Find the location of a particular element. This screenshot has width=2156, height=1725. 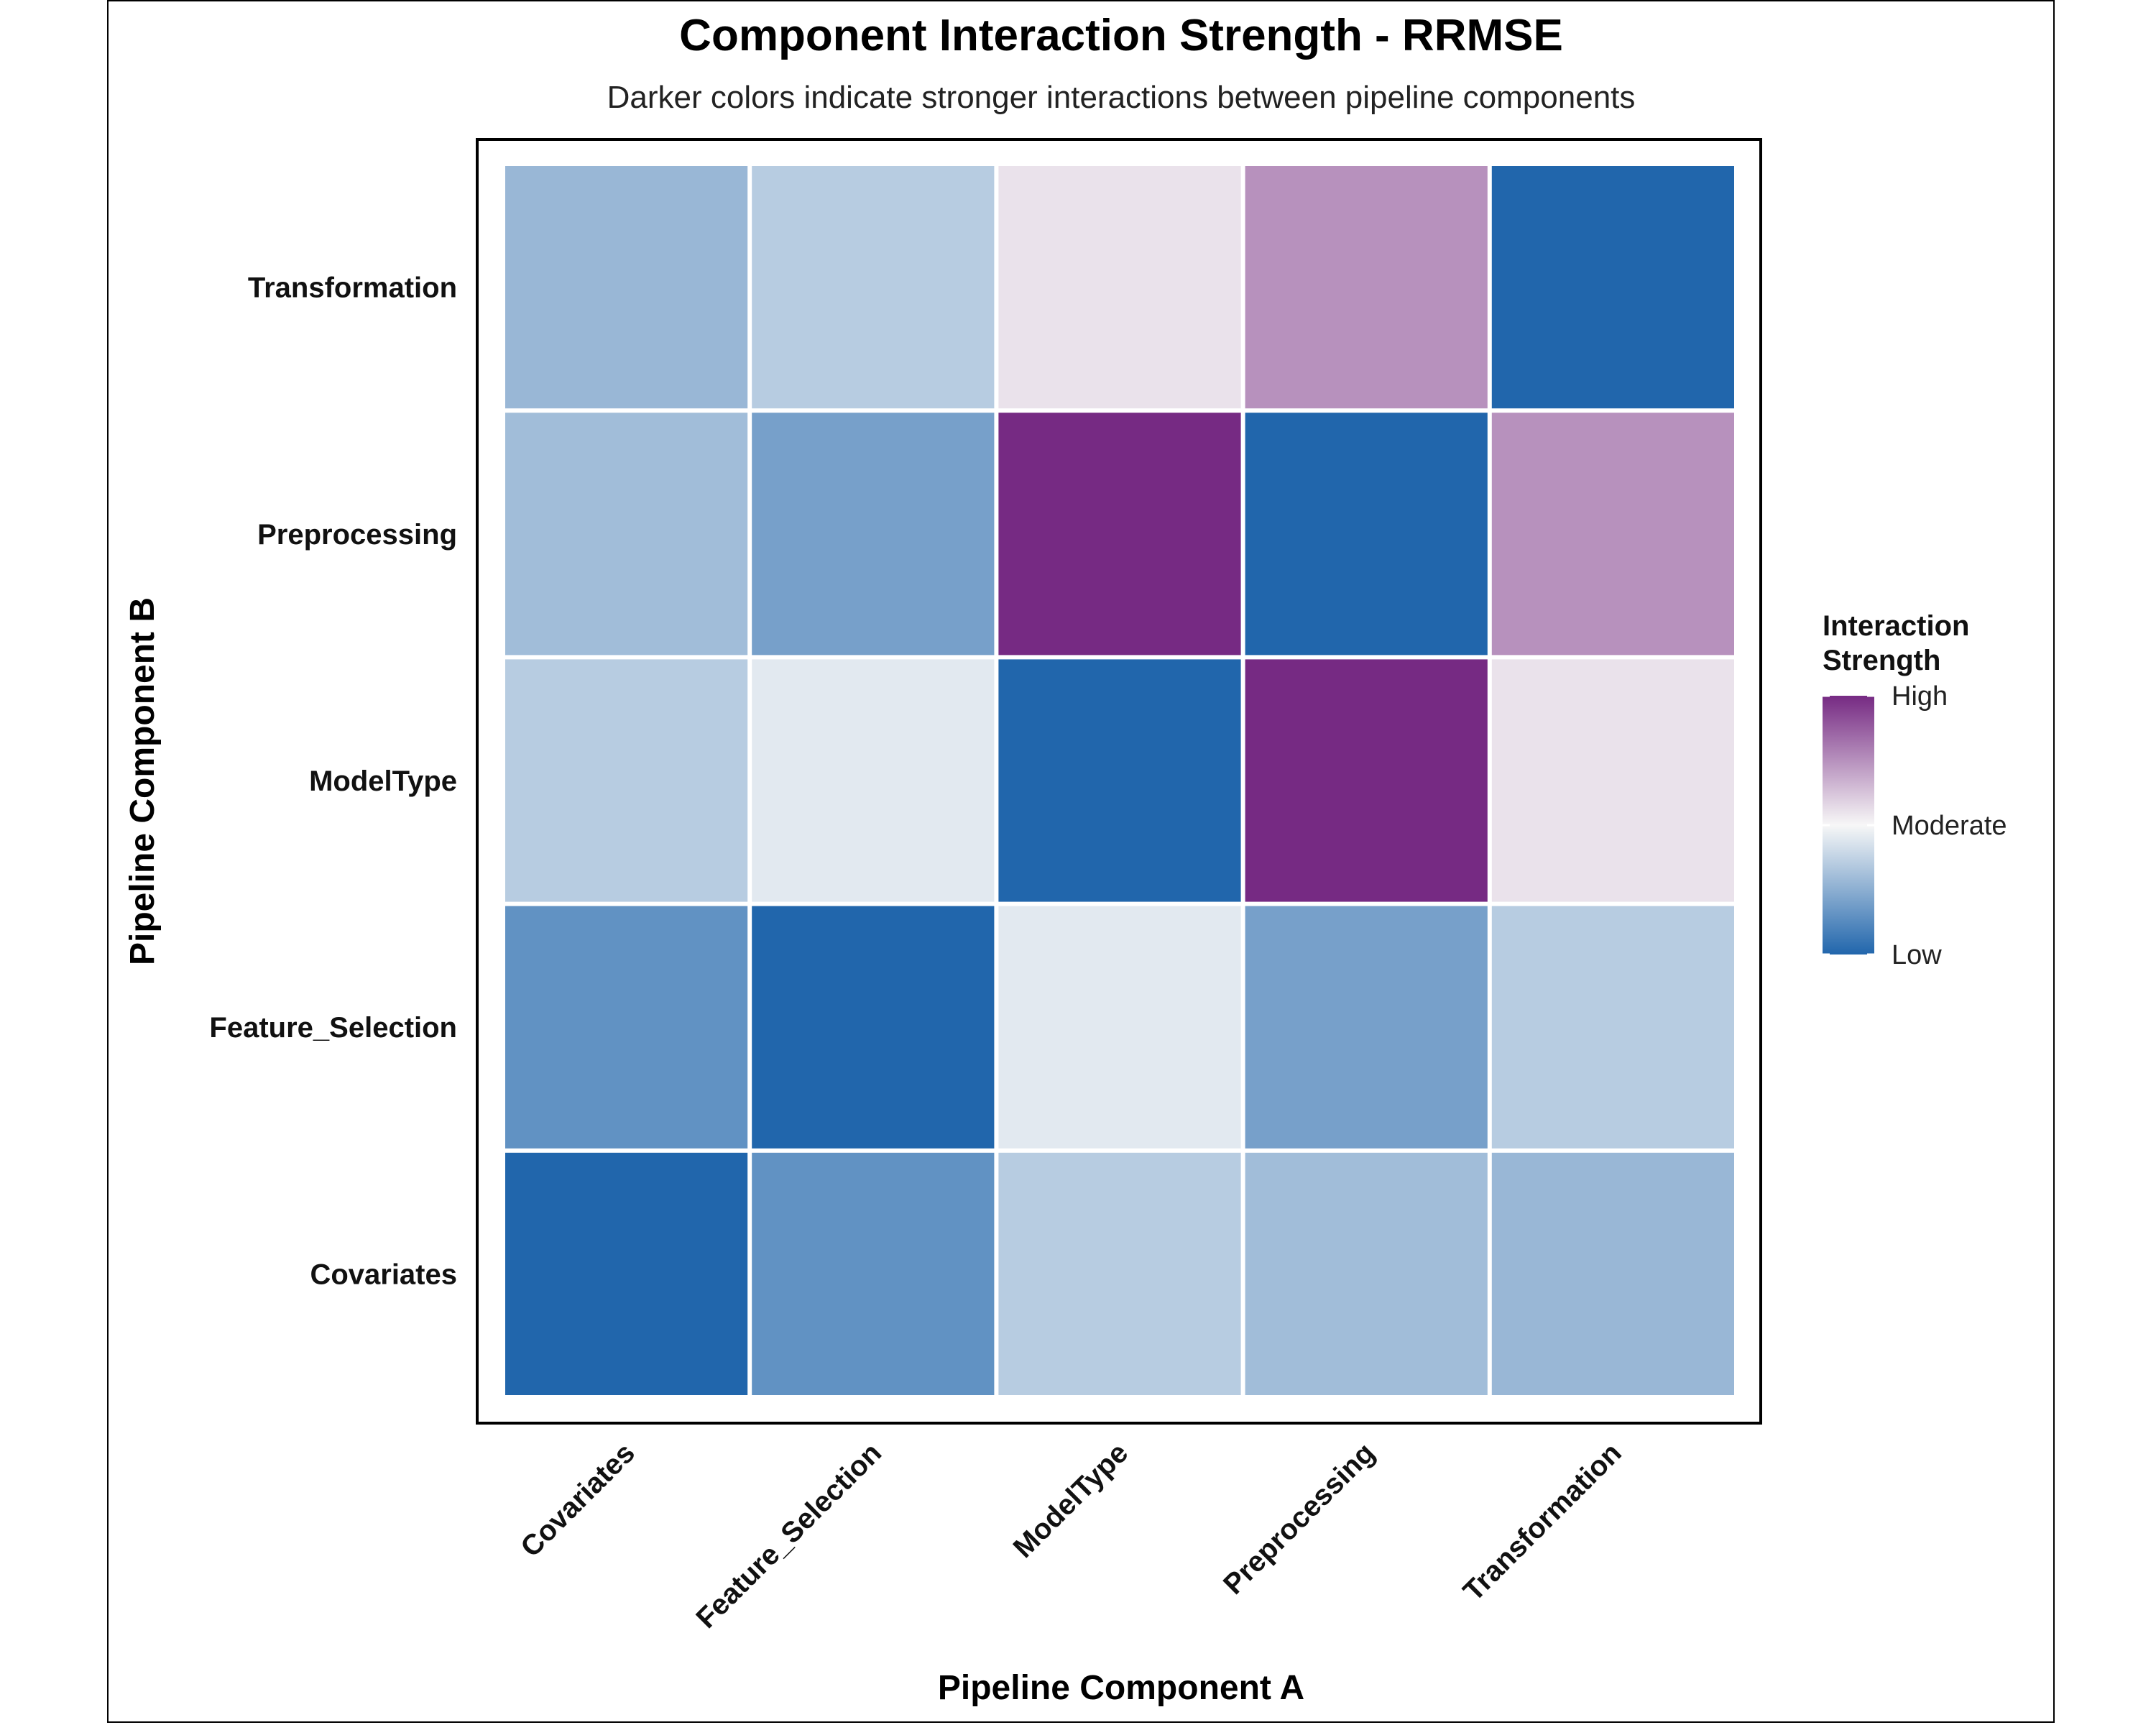

heatmap-cell-Transformation-Preprocessing is located at coordinates (1612, 534).